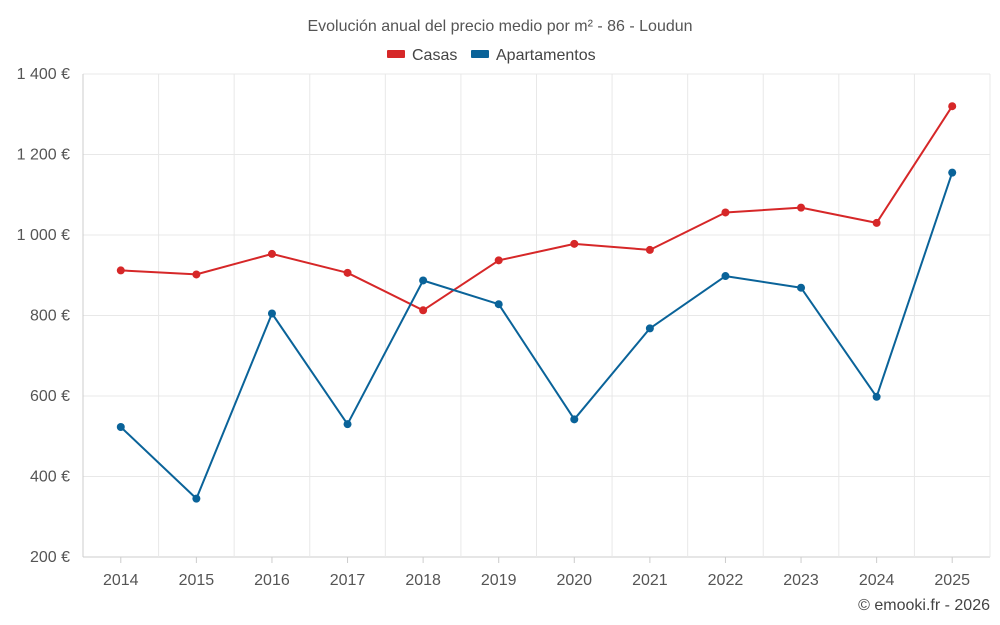 The image size is (1000, 625). Describe the element at coordinates (197, 580) in the screenshot. I see `x-tick-label: 2015` at that location.